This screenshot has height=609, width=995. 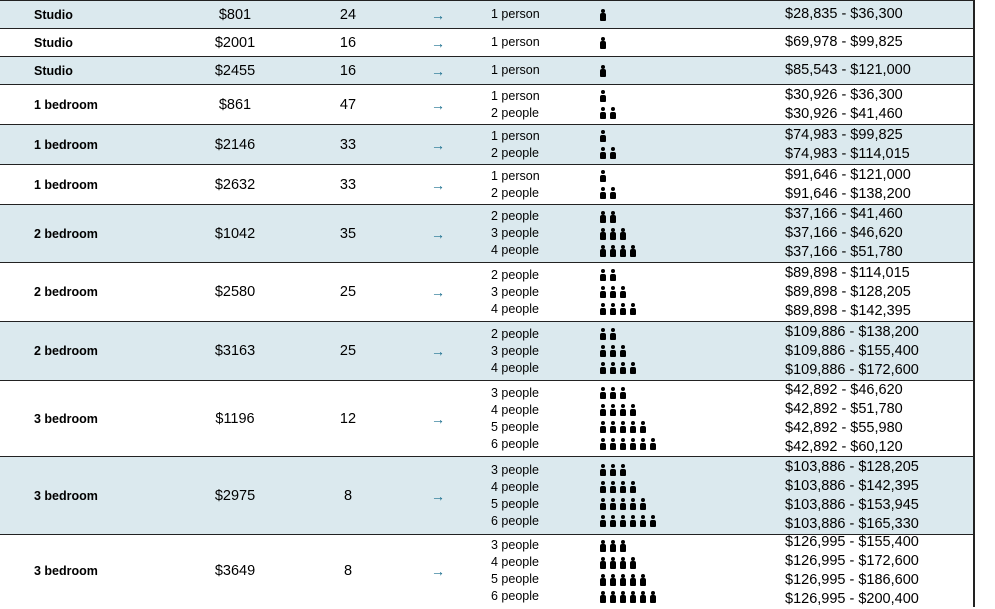 What do you see at coordinates (844, 252) in the screenshot?
I see `income-range: $37,166 - $51,780` at bounding box center [844, 252].